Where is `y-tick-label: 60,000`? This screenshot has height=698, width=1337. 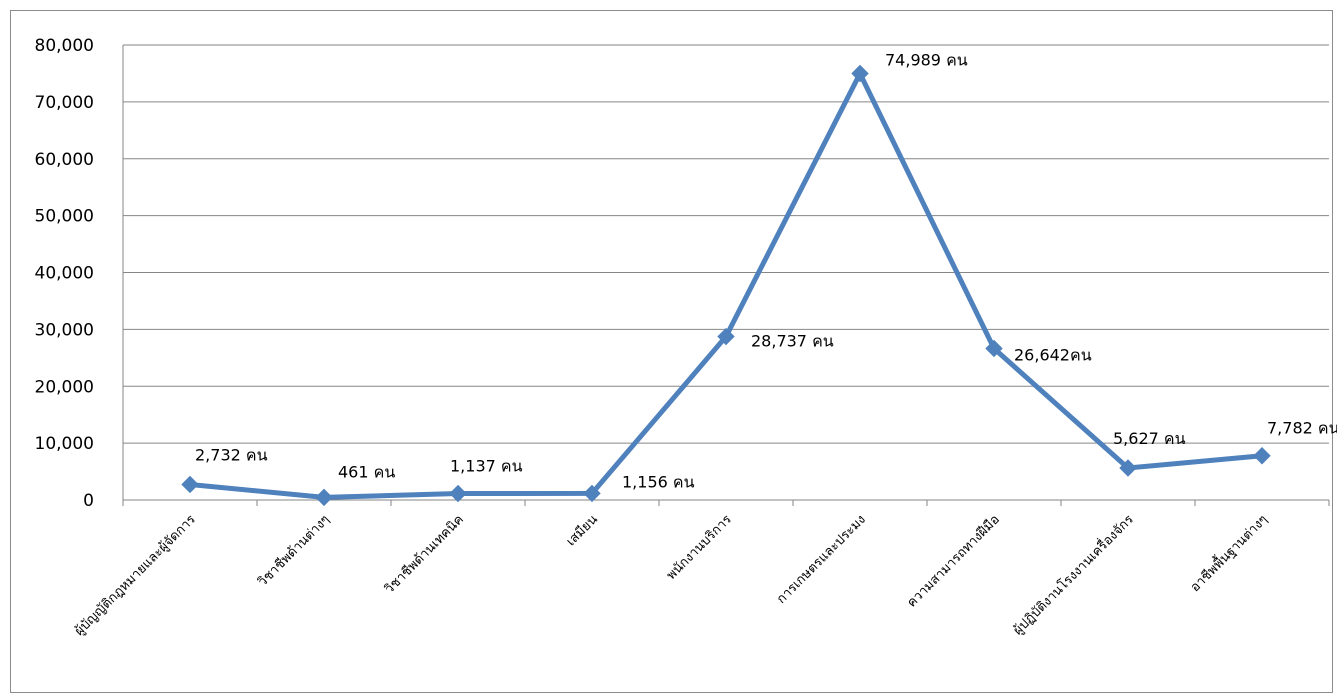
y-tick-label: 60,000 is located at coordinates (64, 160).